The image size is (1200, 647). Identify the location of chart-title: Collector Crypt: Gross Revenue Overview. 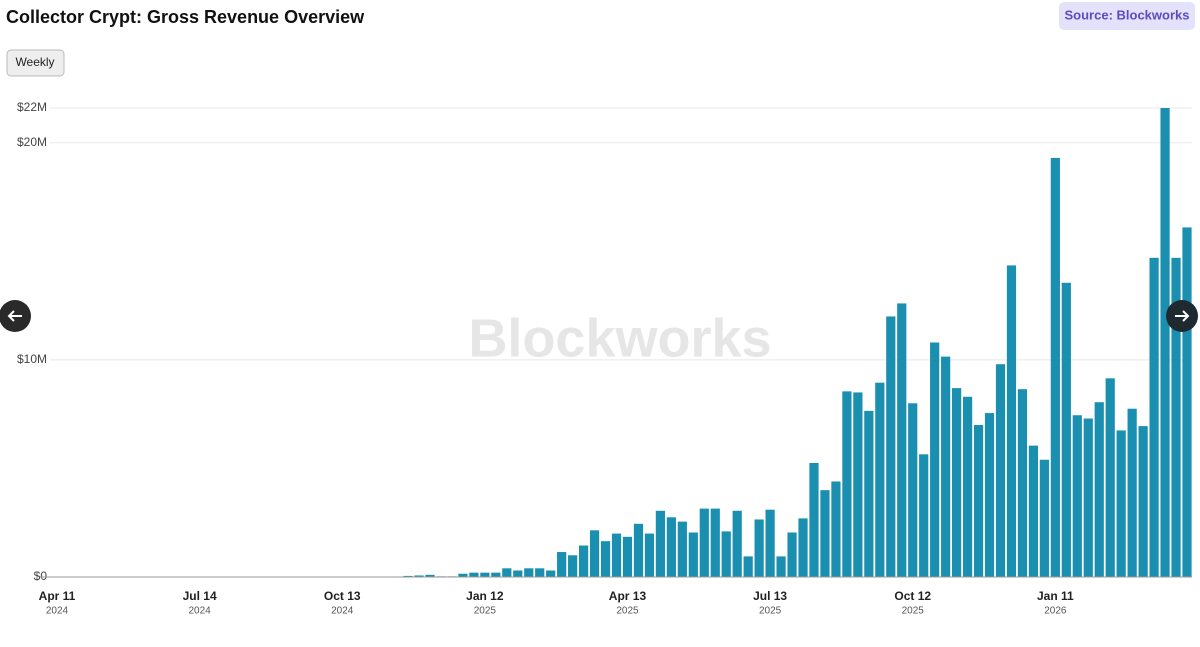
(185, 17).